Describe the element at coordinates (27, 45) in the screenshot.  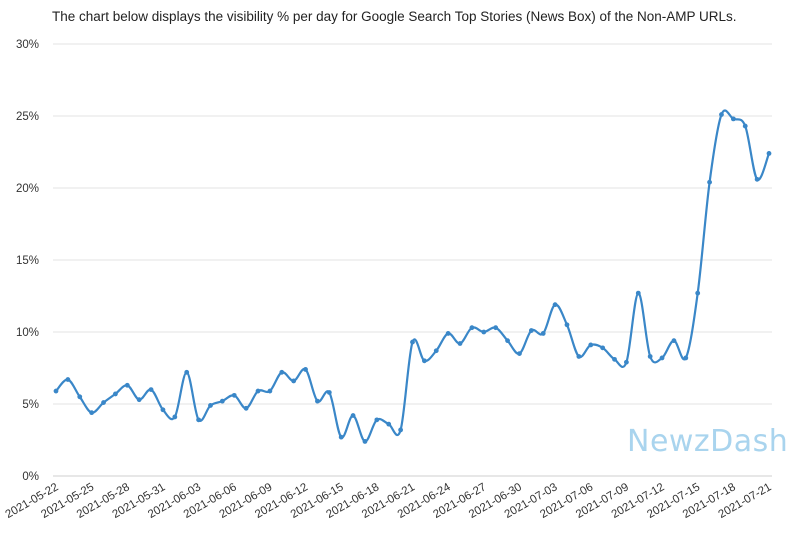
I see `y-tick-label: 30%` at that location.